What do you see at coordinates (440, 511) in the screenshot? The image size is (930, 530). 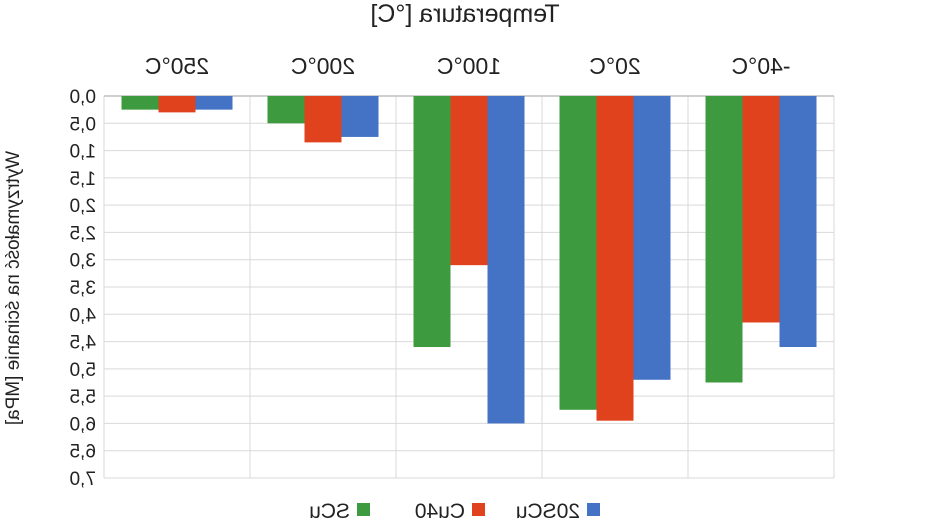 I see `legend-label: Cu40` at bounding box center [440, 511].